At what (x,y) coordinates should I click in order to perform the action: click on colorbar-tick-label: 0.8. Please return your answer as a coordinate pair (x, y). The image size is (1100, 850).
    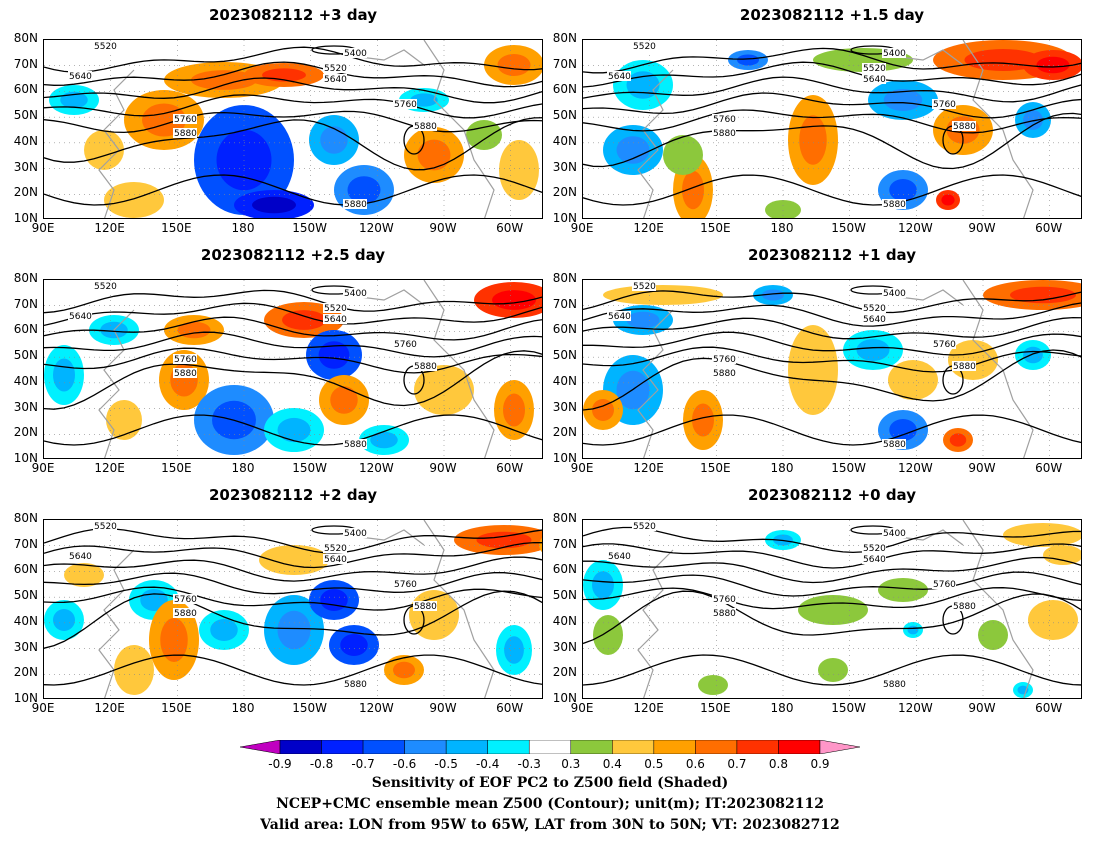
    Looking at the image, I should click on (778, 764).